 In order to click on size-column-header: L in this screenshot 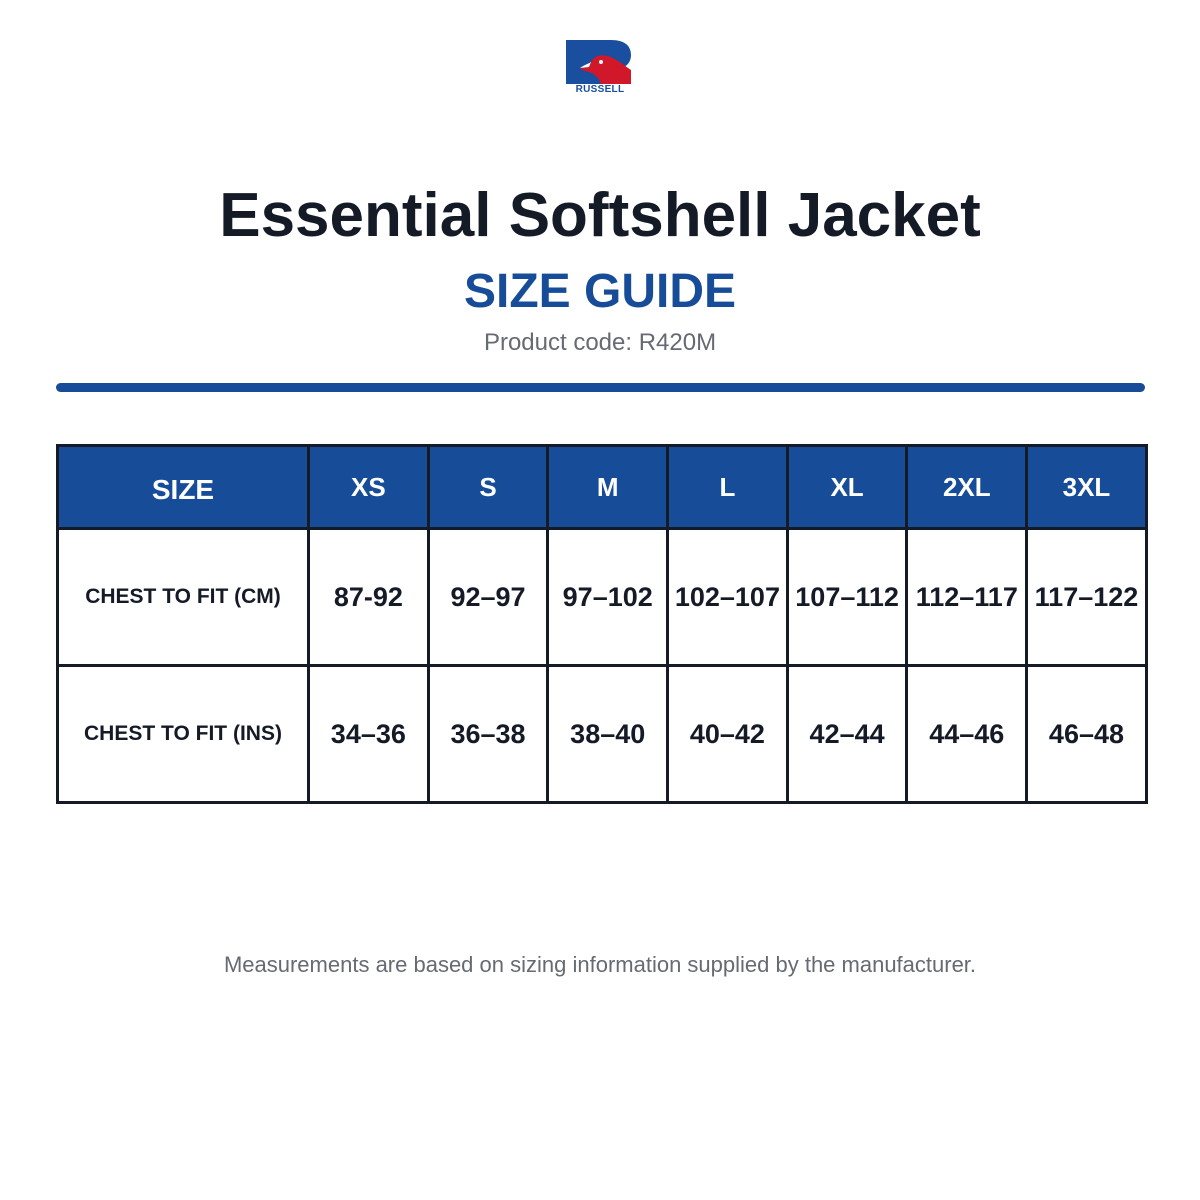, I will do `click(727, 487)`.